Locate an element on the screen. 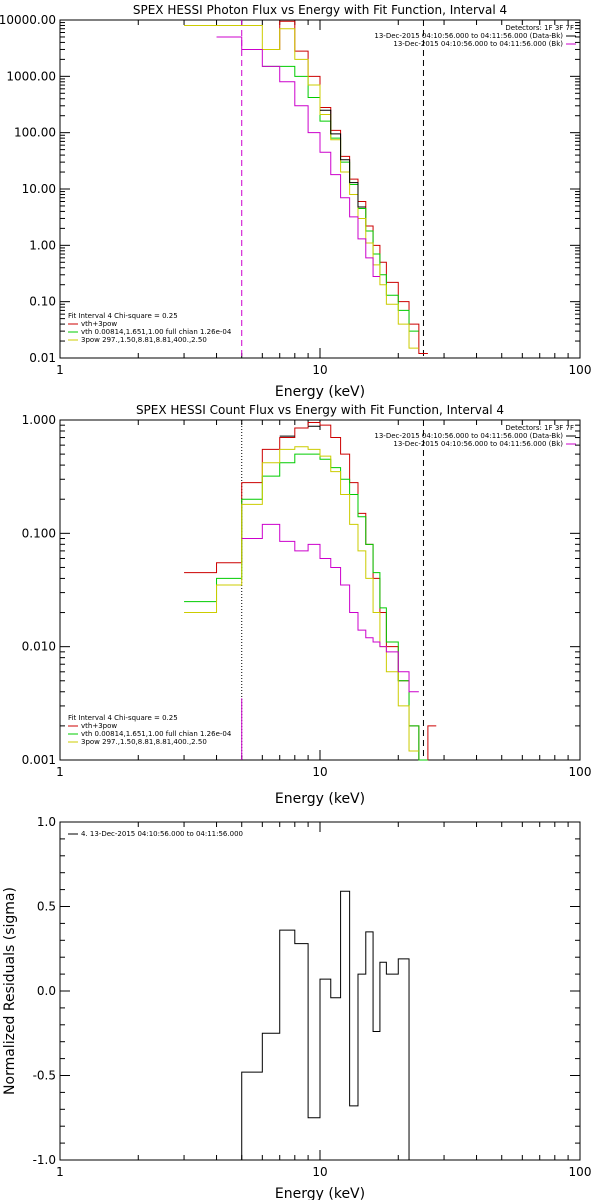 The image size is (600, 1200). panel2-xlabel: Energy (keV) is located at coordinates (320, 799).